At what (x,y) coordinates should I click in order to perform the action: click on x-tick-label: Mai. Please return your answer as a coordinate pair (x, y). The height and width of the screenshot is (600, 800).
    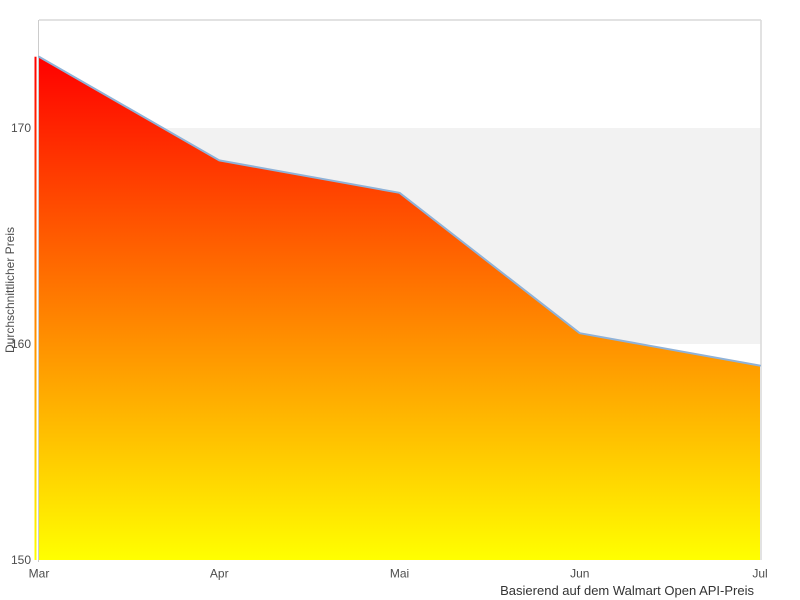
    Looking at the image, I should click on (399, 574).